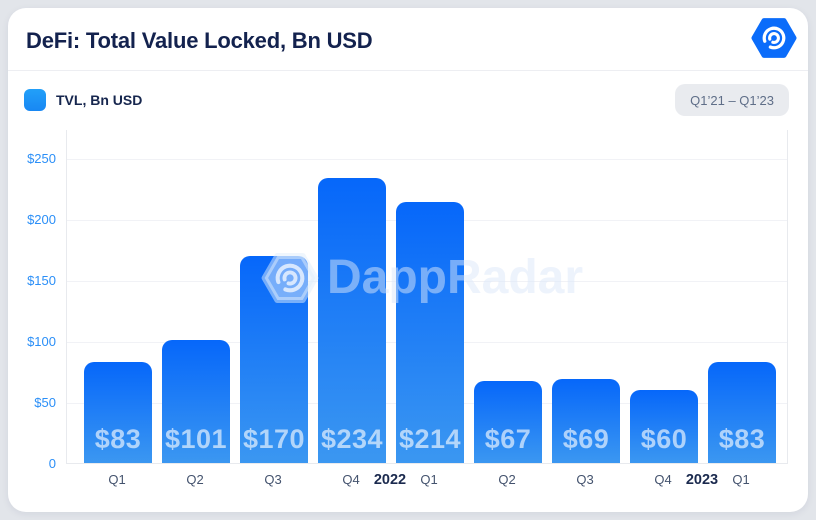 The height and width of the screenshot is (520, 816). Describe the element at coordinates (41, 280) in the screenshot. I see `y-tick-label: $150` at that location.